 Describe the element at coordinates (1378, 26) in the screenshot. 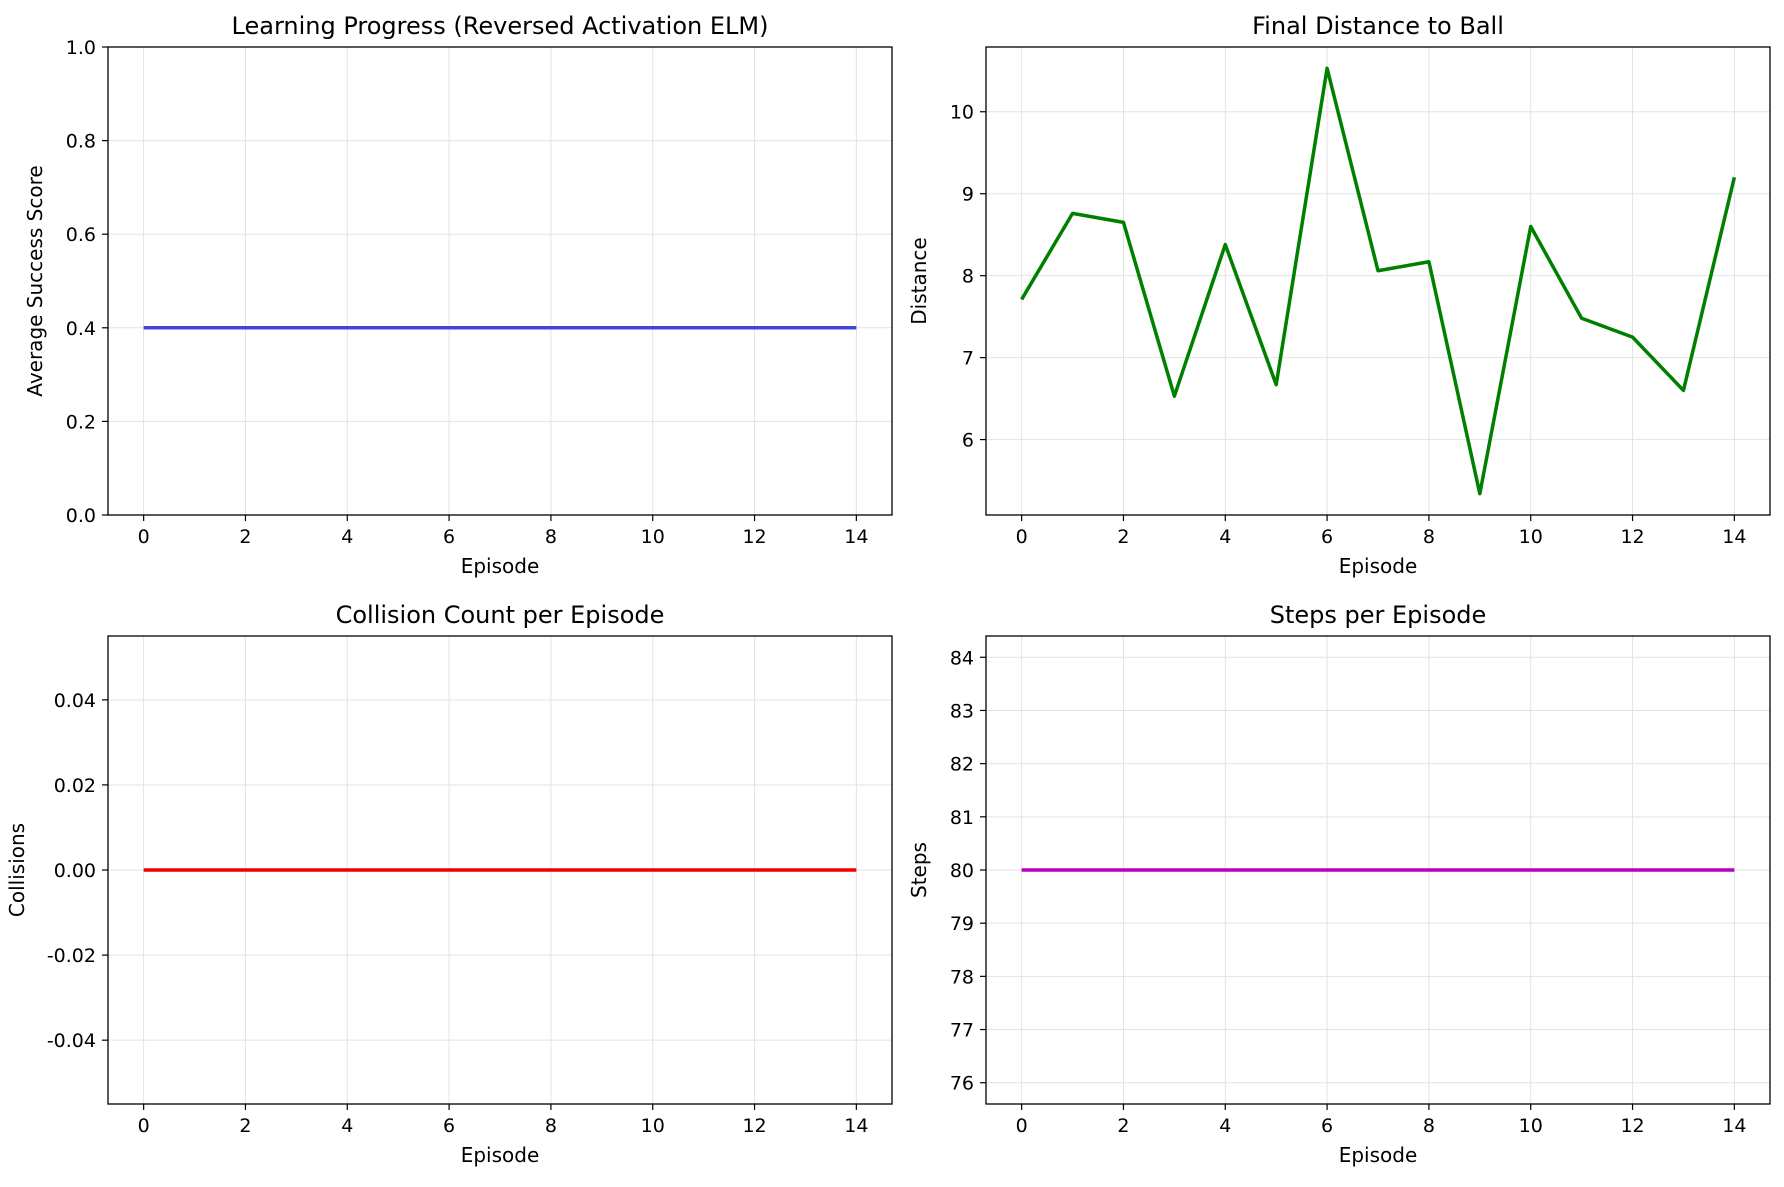

I see `chart-title: Final Distance to Ball` at that location.